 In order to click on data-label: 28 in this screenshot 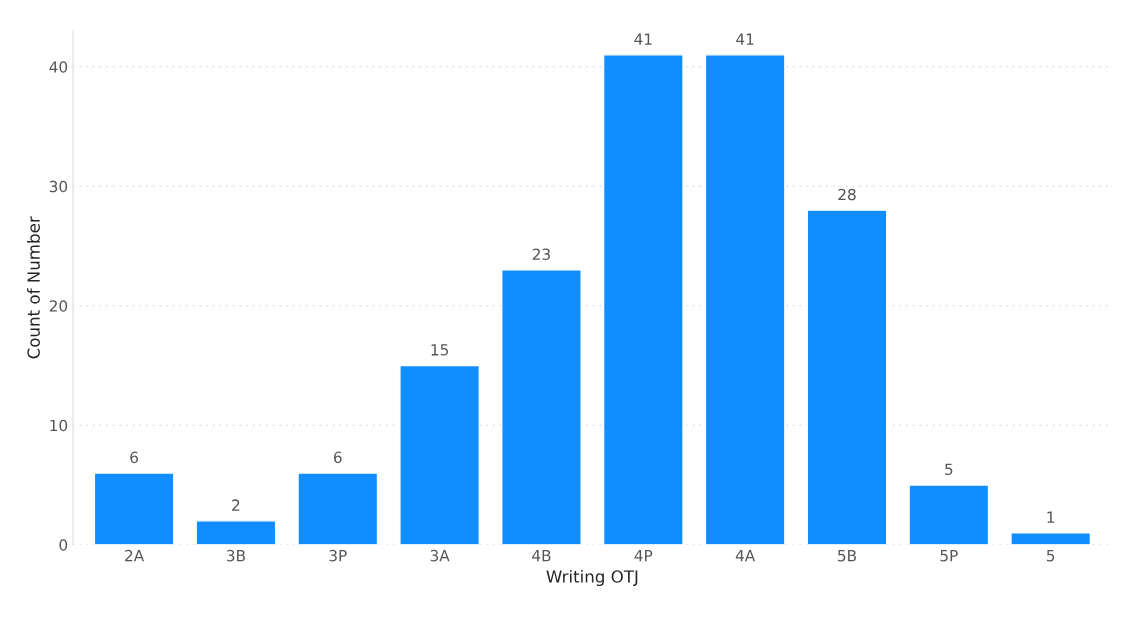, I will do `click(847, 194)`.